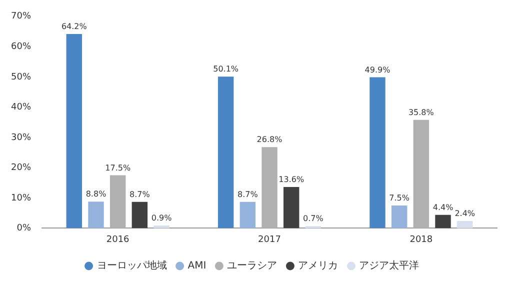 This screenshot has width=515, height=289. I want to click on data-label: 13.6%, so click(291, 179).